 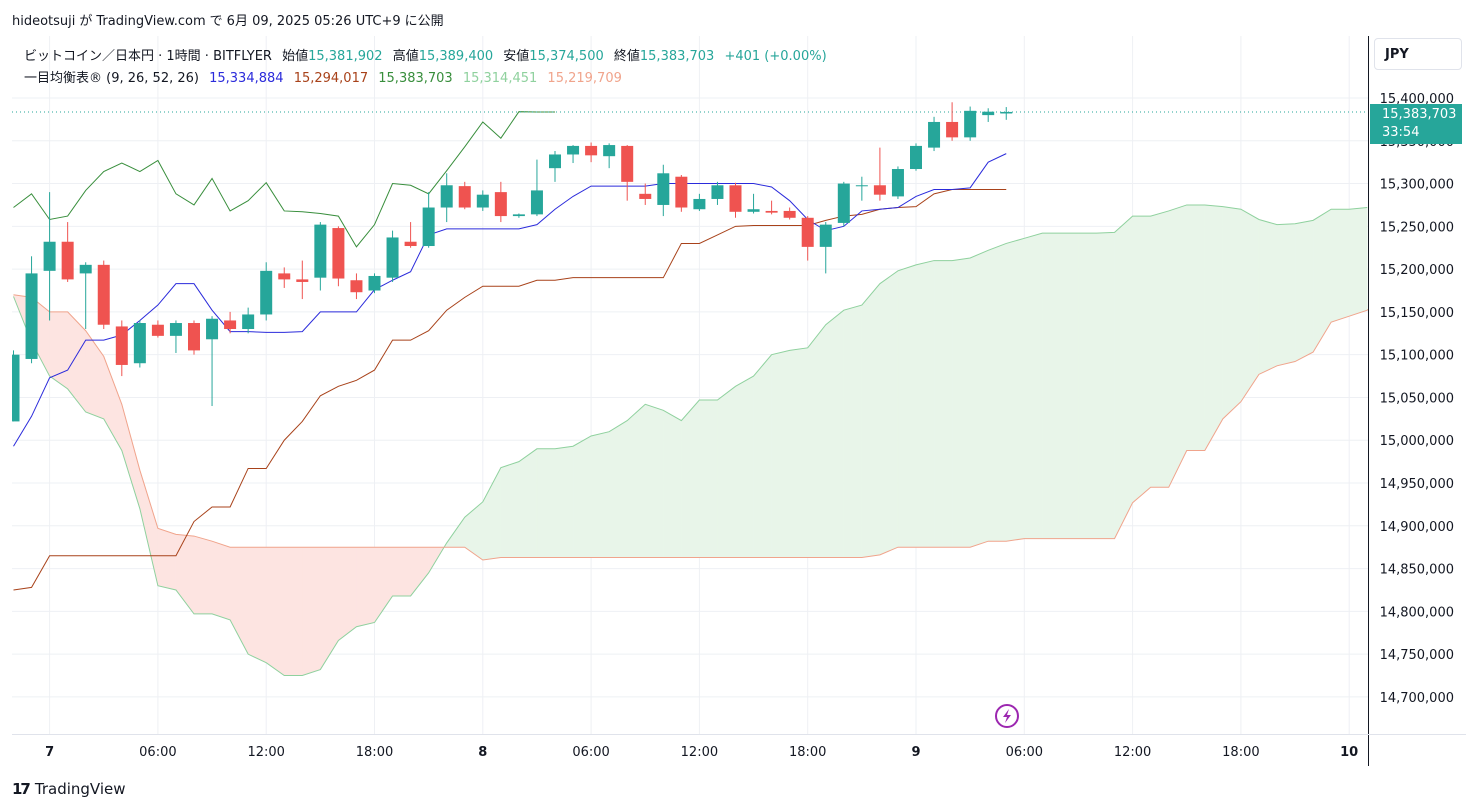 I want to click on chikou-value: 15,383,703, so click(x=415, y=78).